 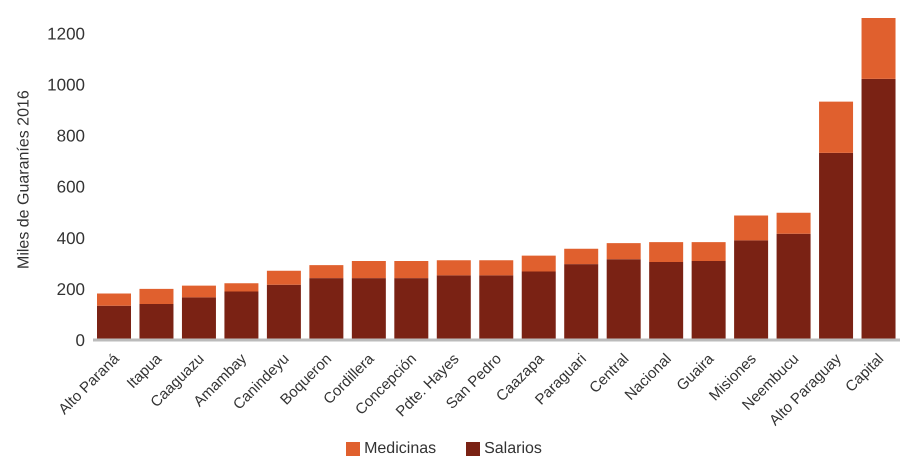 What do you see at coordinates (513, 448) in the screenshot?
I see `legend-label: Salarios` at bounding box center [513, 448].